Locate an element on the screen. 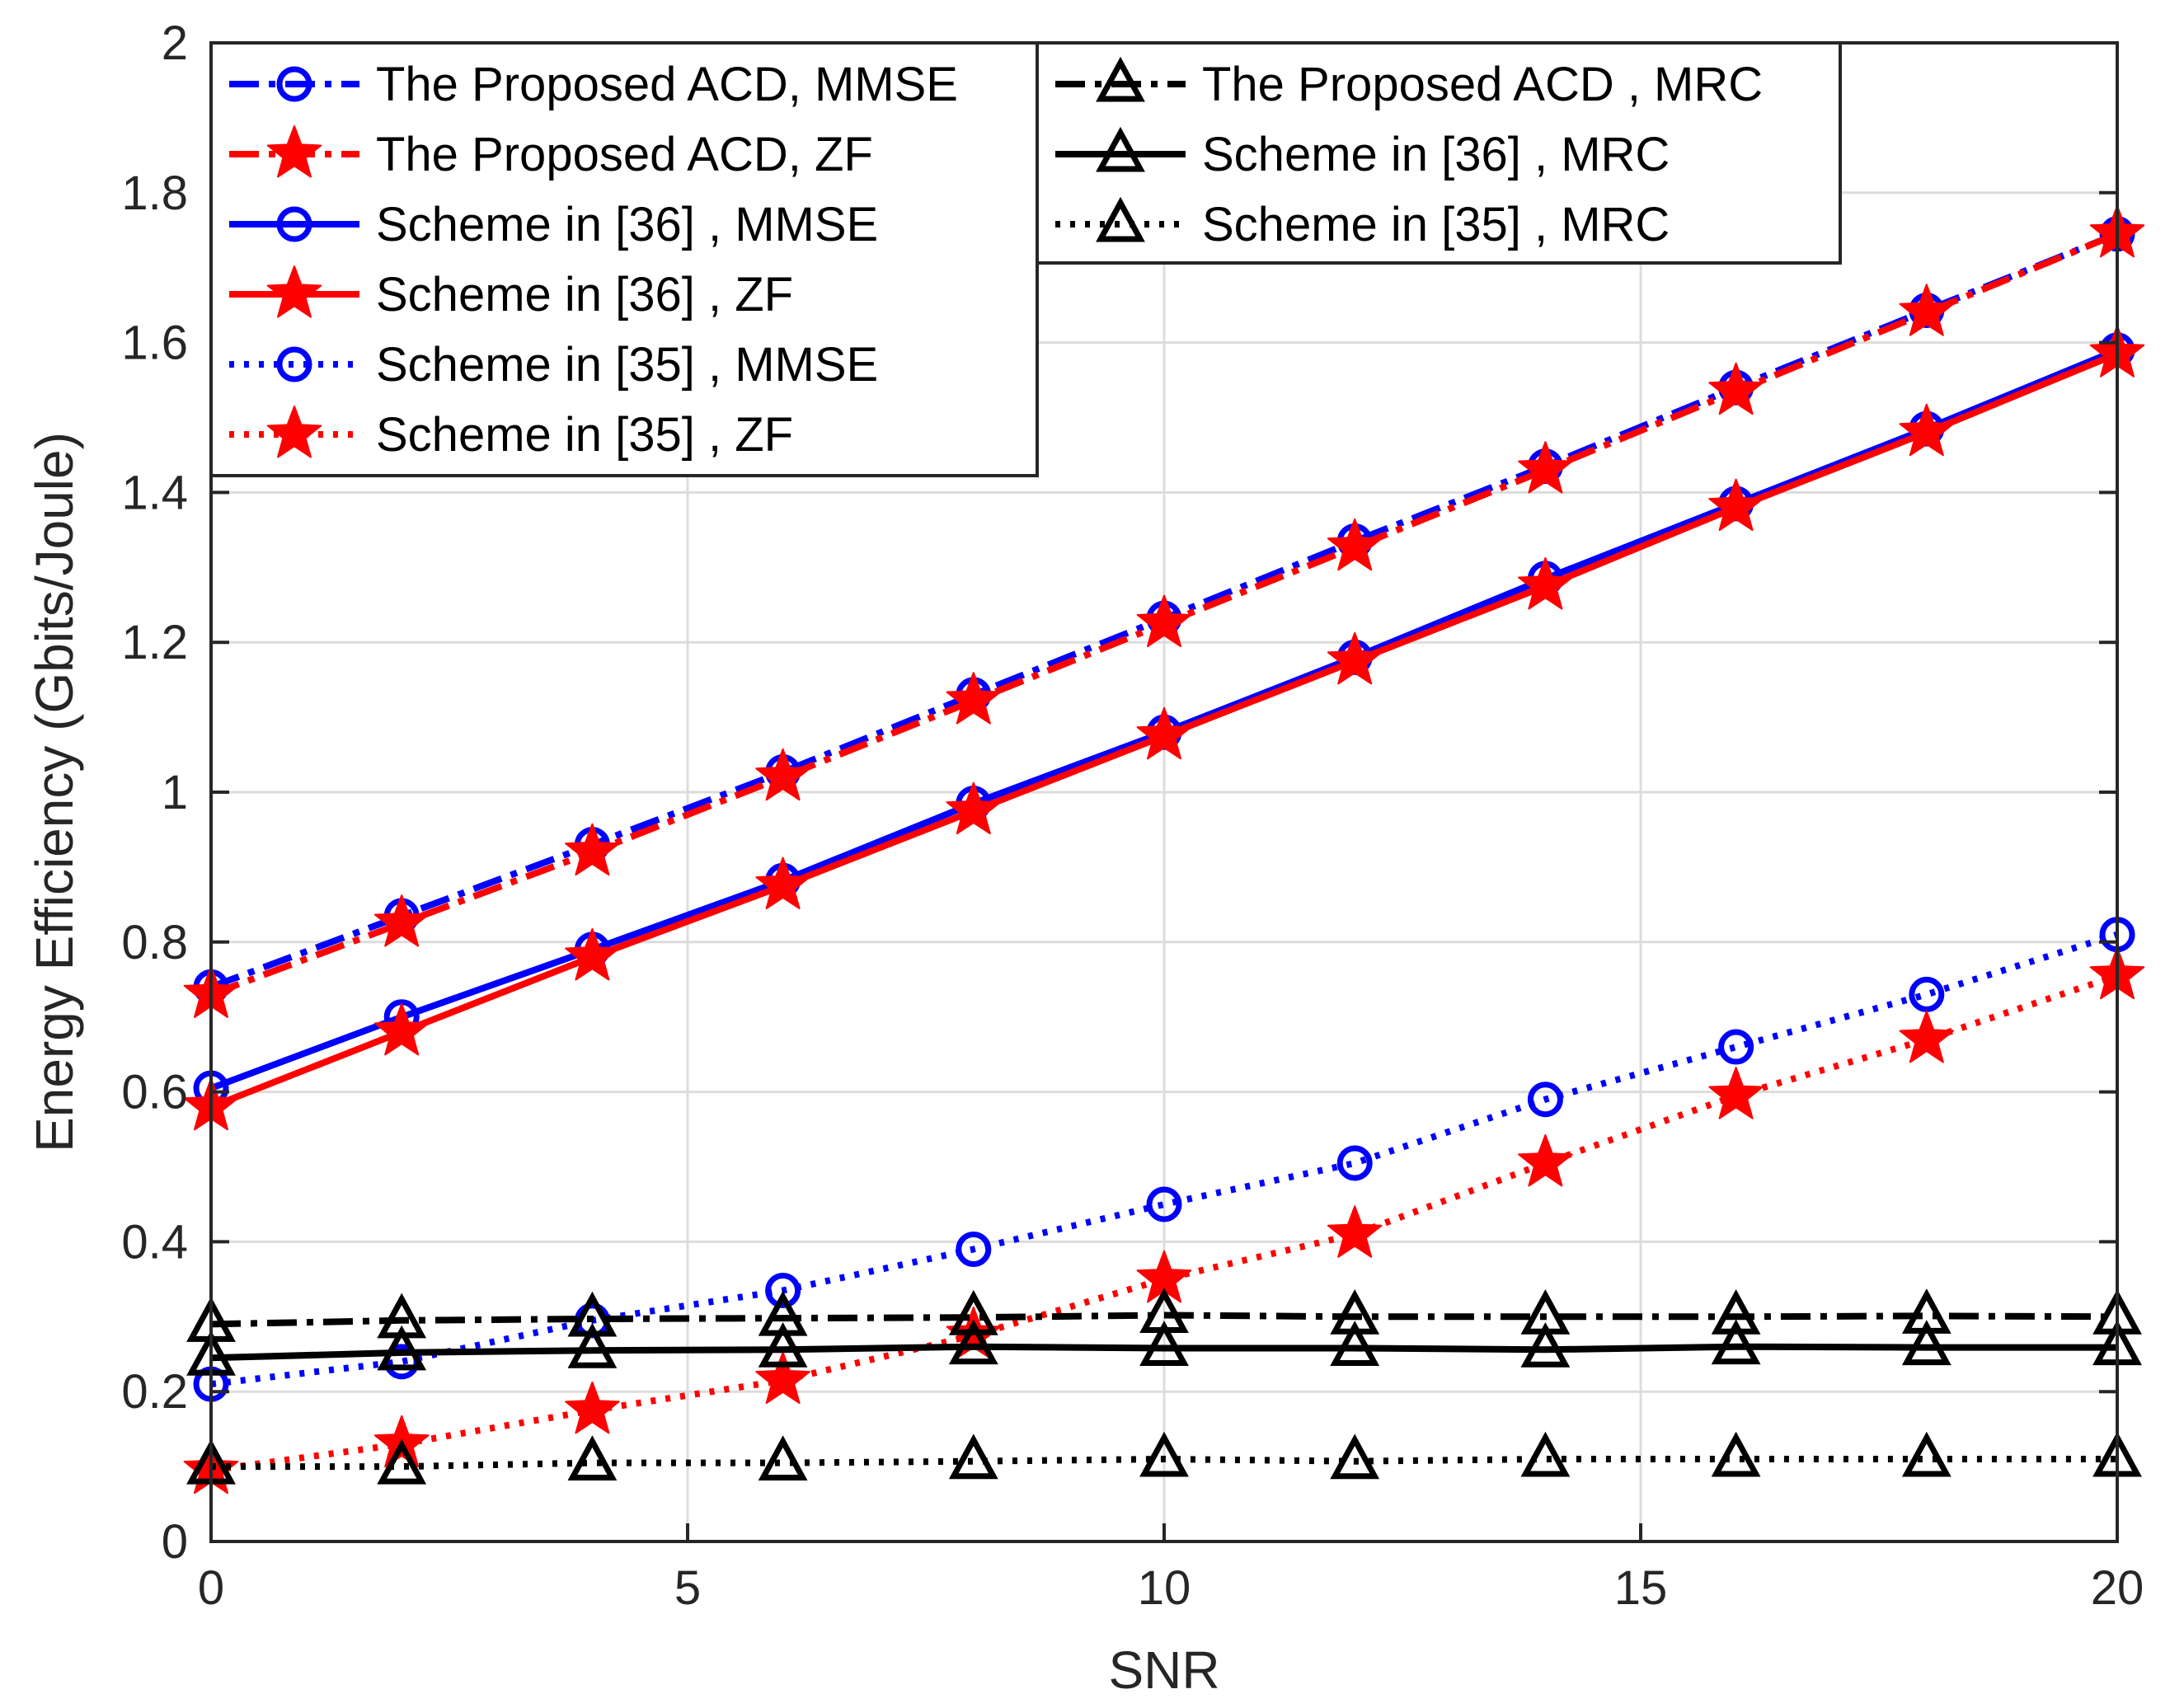  legend-entry: Scheme in [36] , ZF is located at coordinates (511, 293).